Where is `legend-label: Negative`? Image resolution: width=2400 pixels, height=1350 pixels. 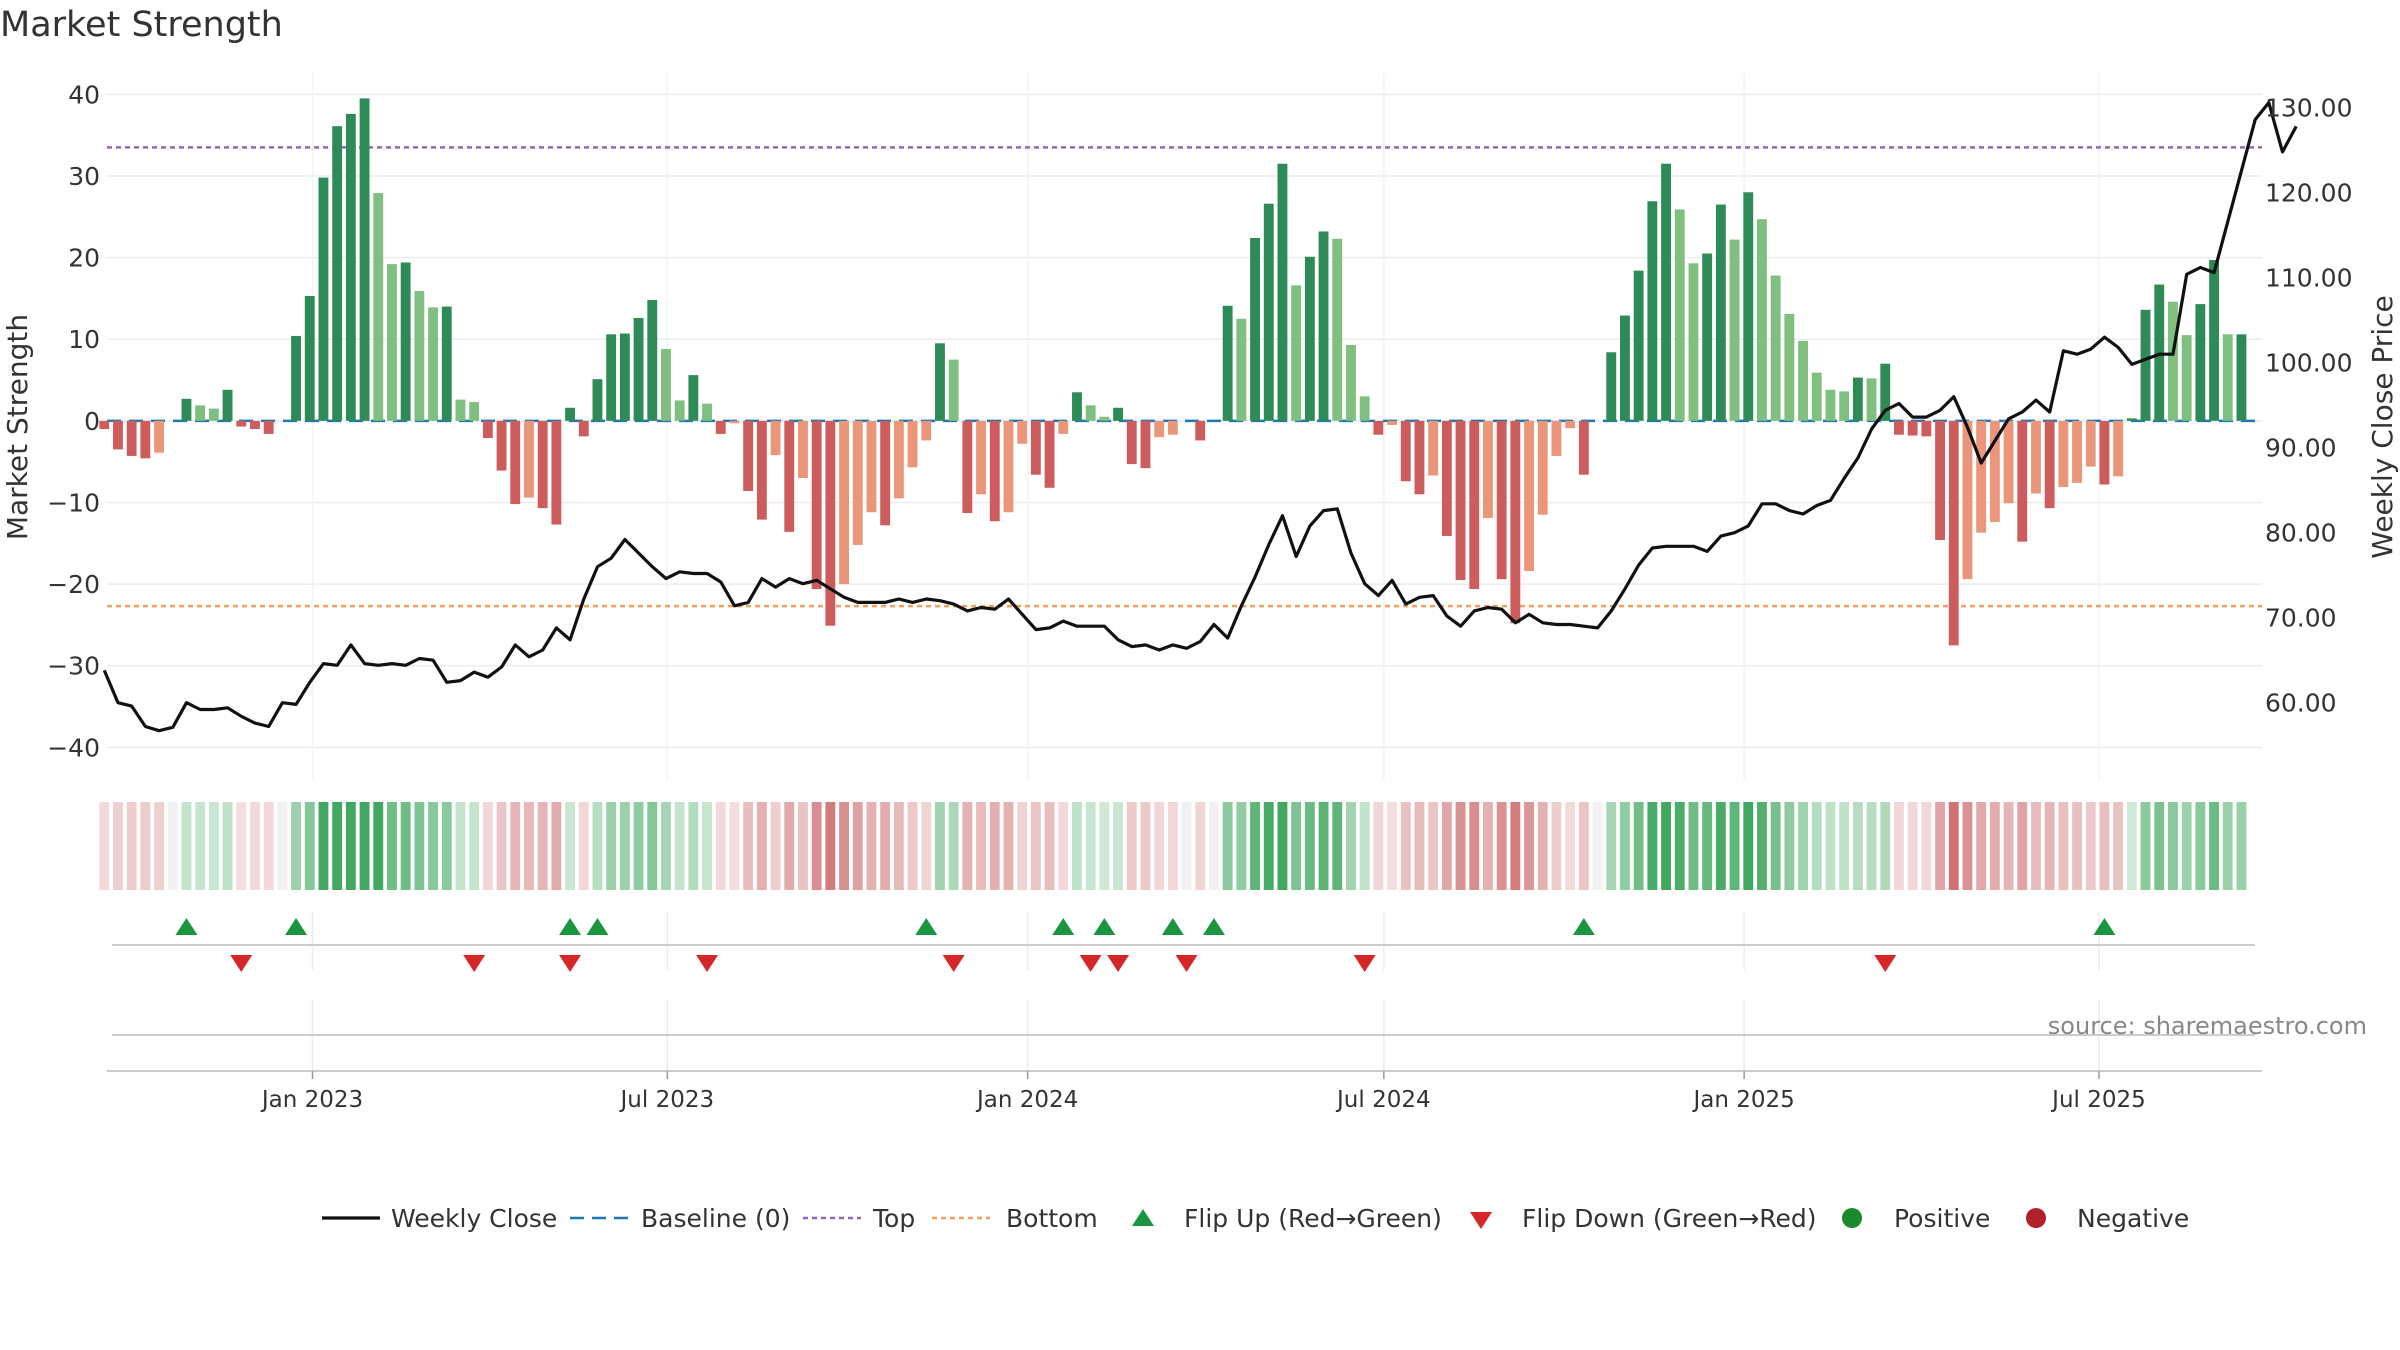
legend-label: Negative is located at coordinates (2133, 1218).